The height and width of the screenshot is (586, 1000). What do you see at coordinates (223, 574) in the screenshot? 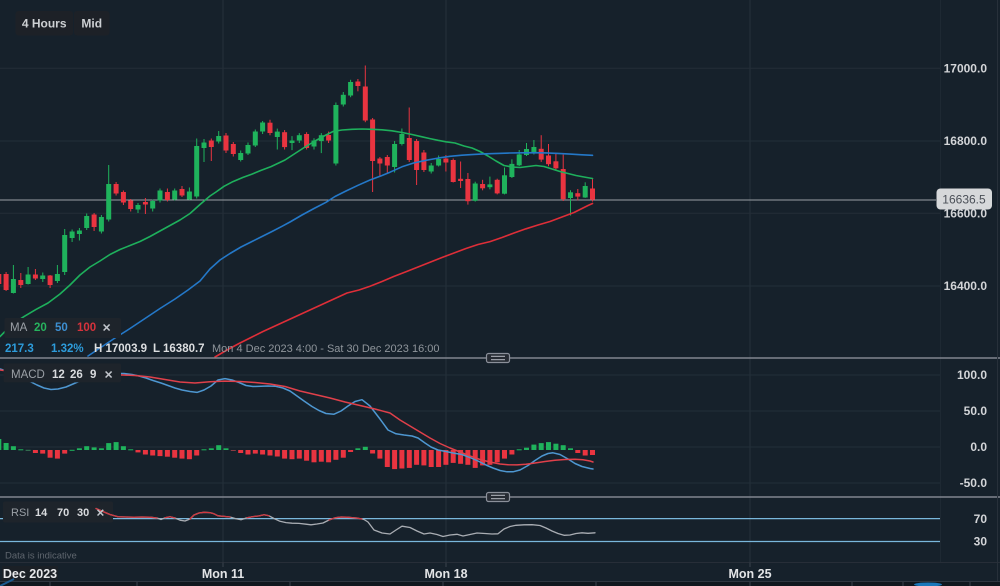
I see `svg-text: Mon 11` at bounding box center [223, 574].